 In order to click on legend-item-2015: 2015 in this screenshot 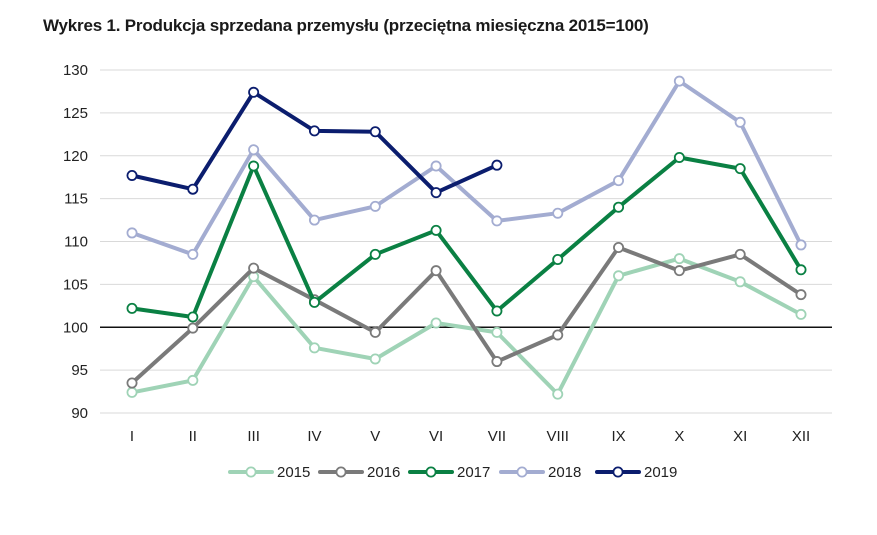, I will do `click(269, 472)`.